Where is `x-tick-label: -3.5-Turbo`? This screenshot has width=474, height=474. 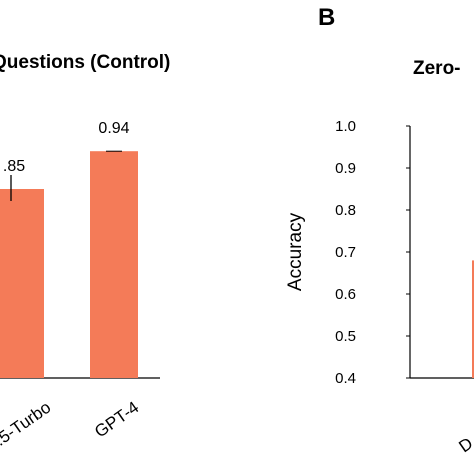 x-tick-label: -3.5-Turbo is located at coordinates (27, 428).